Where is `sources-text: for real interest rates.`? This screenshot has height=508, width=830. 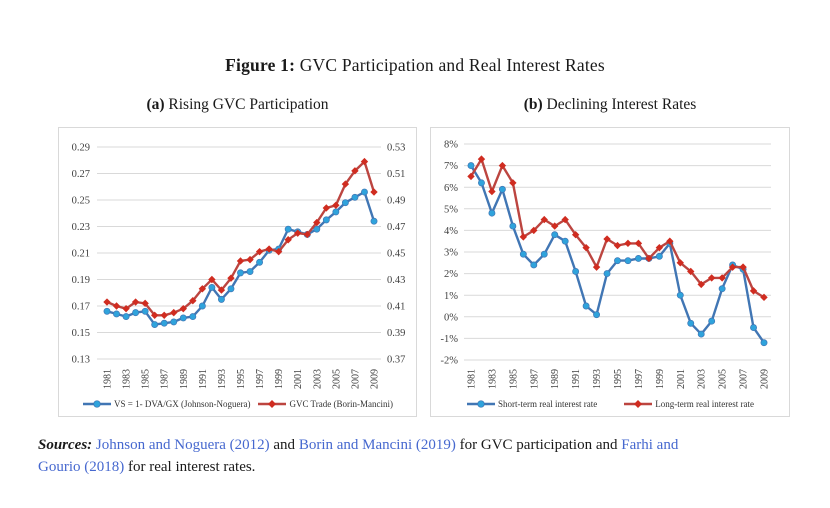
sources-text: for real interest rates. is located at coordinates (190, 466).